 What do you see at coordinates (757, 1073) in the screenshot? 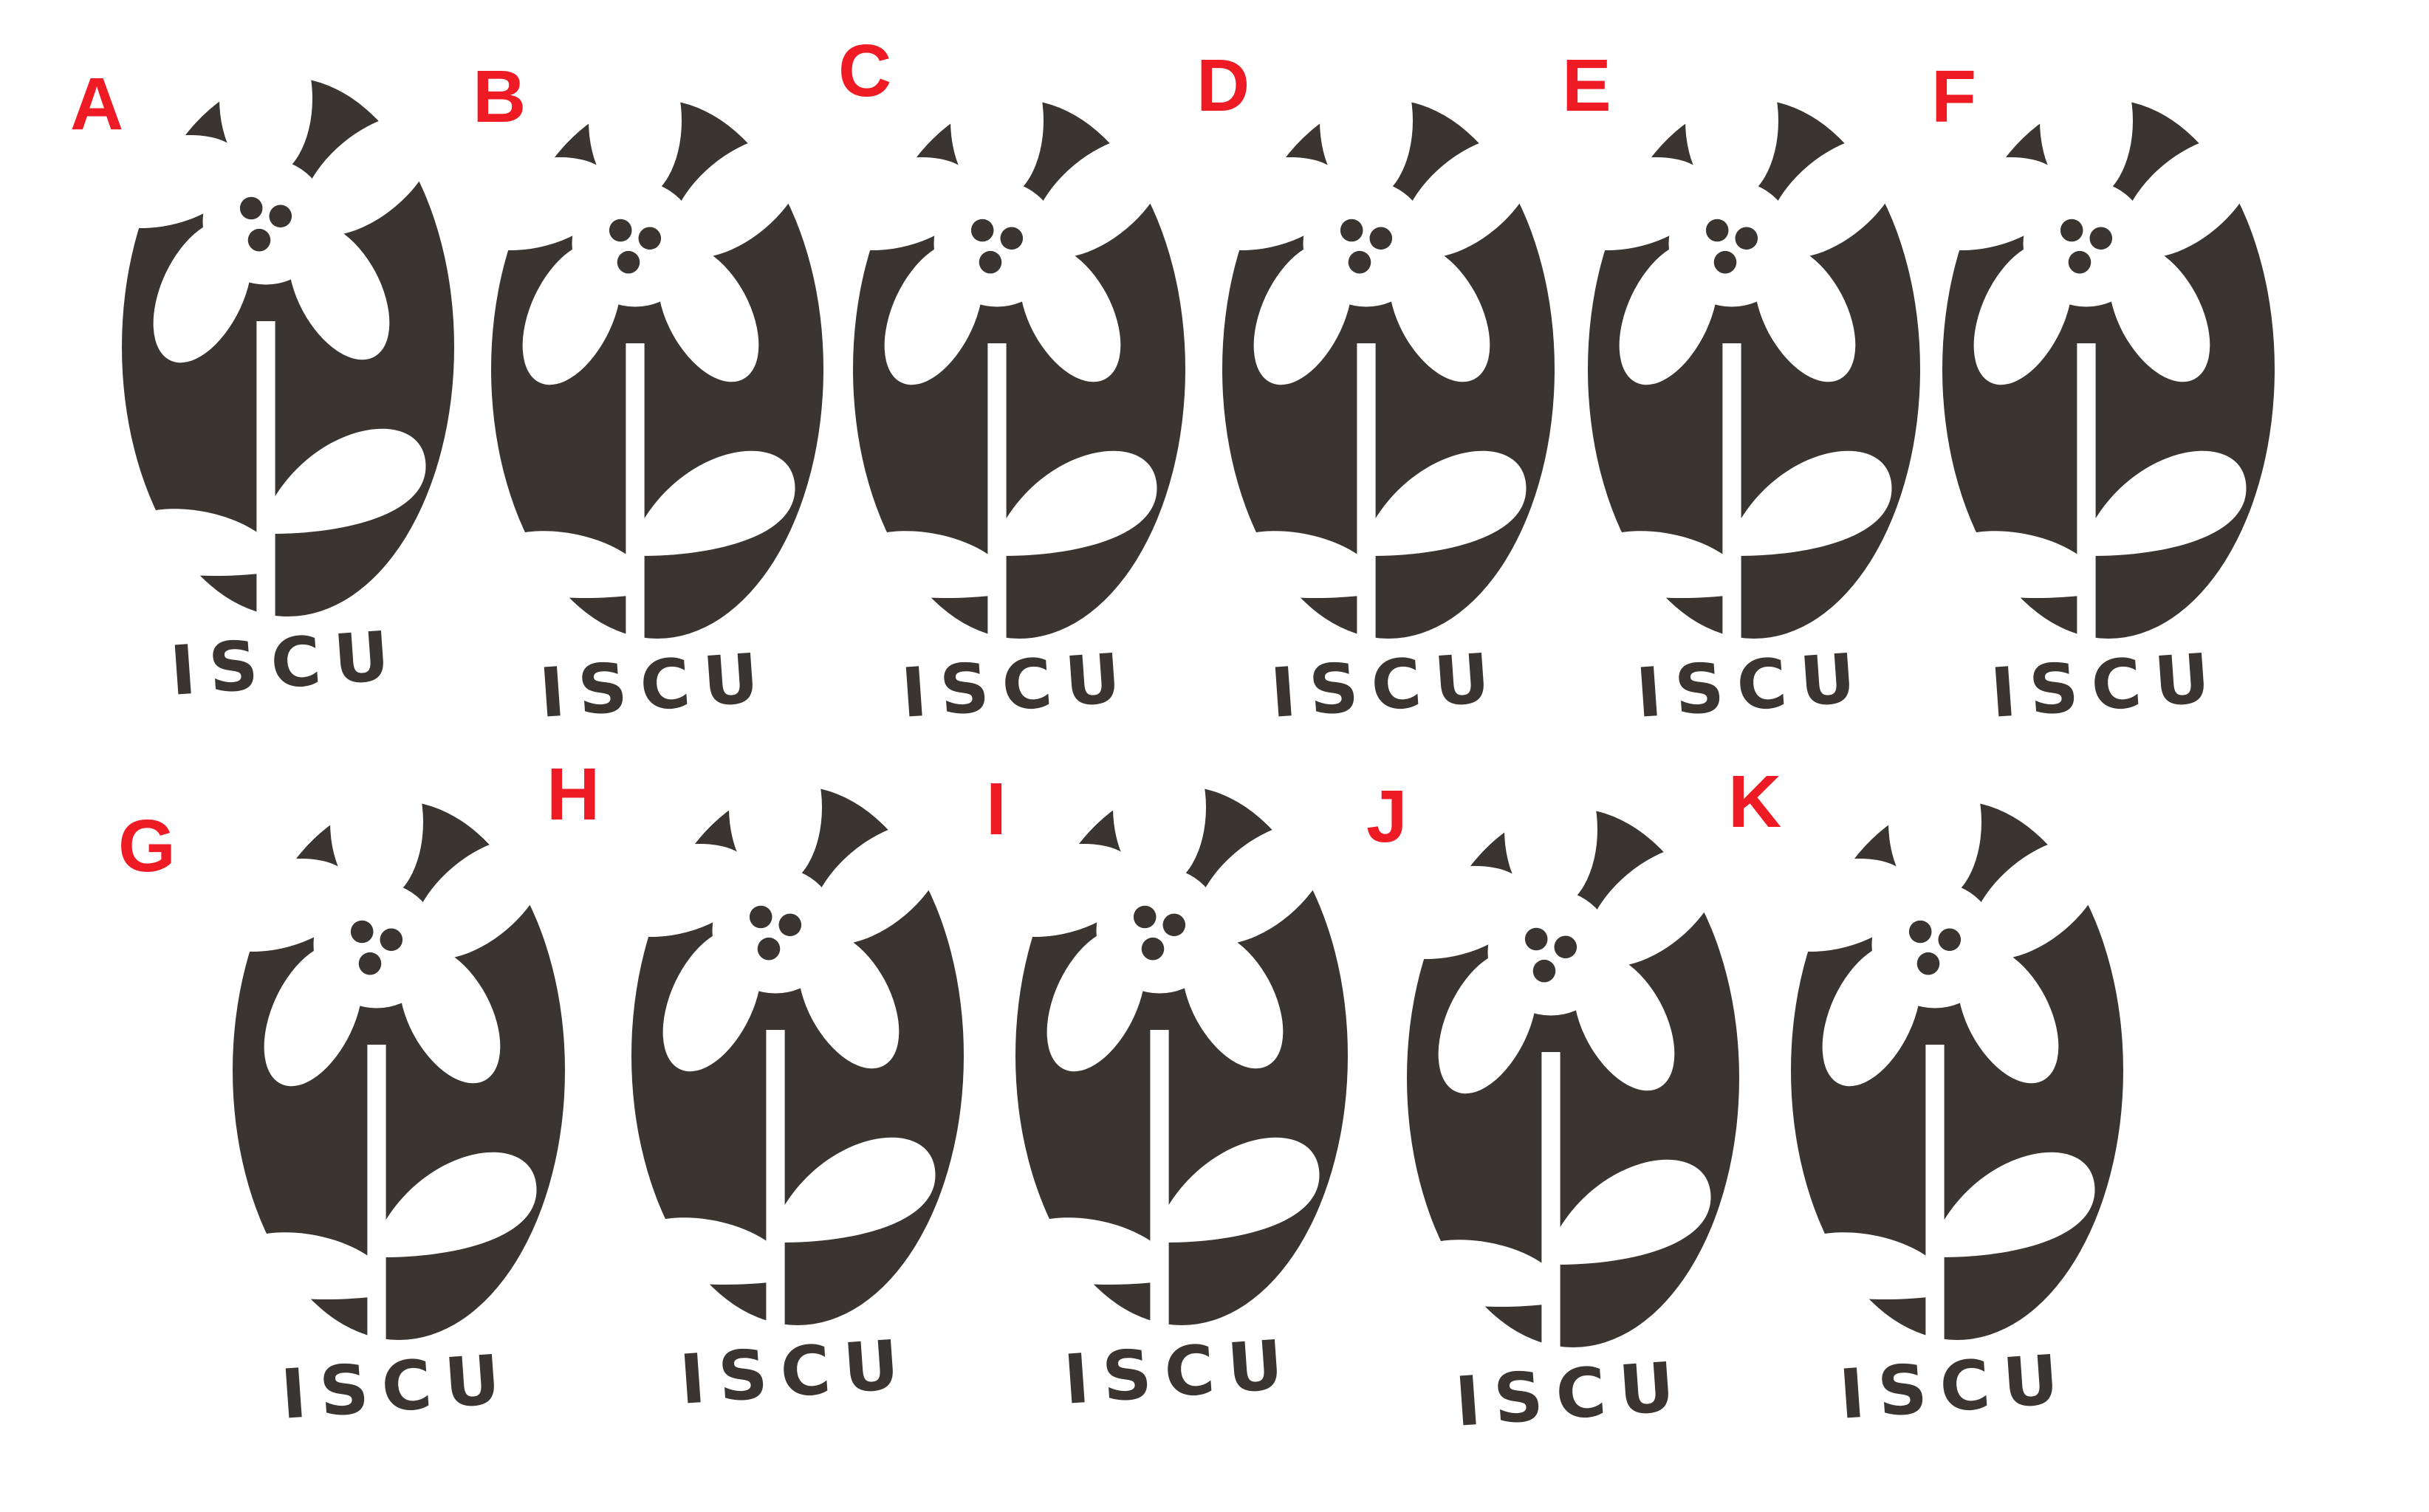
I see `logo-variant-h: H ISCU` at bounding box center [757, 1073].